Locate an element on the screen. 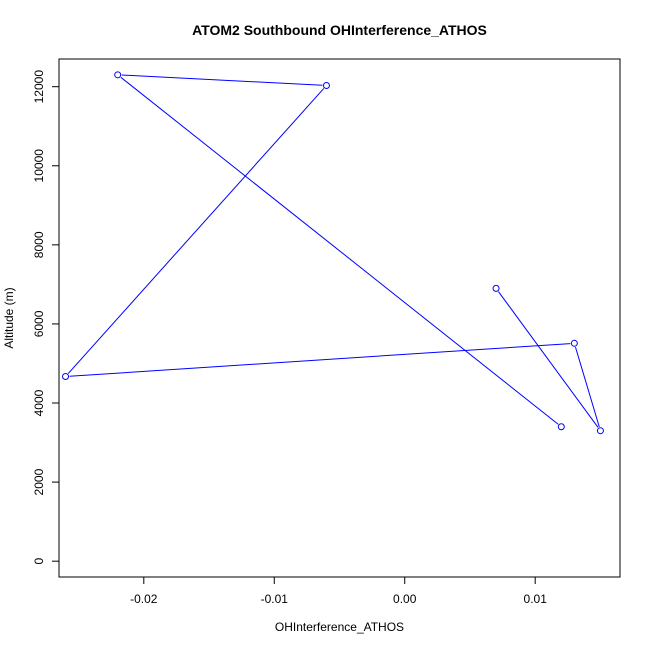 The height and width of the screenshot is (650, 650). x-axis-title: OHInterference_ATHOS is located at coordinates (339, 627).